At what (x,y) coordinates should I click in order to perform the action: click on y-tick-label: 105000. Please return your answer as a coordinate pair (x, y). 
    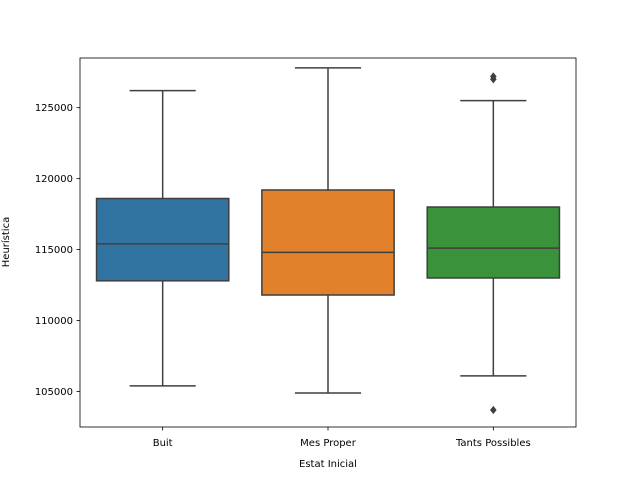
    Looking at the image, I should click on (54, 392).